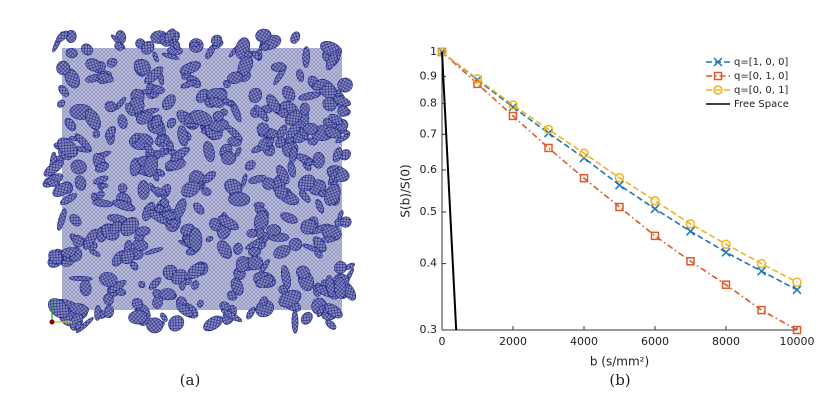 The width and height of the screenshot is (819, 408). I want to click on x-axis-label: b (s/mm²), so click(619, 362).